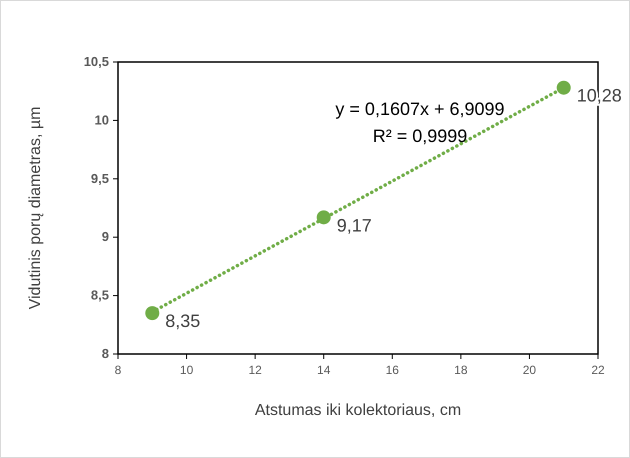 This screenshot has width=630, height=458. I want to click on x-tick-label: 16, so click(393, 370).